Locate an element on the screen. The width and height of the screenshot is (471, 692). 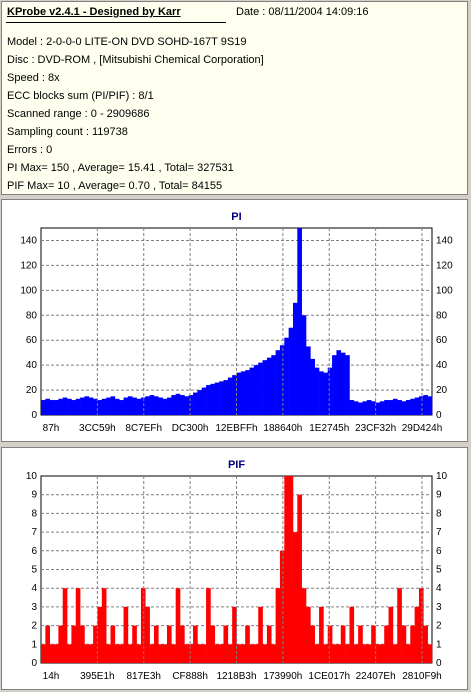
pif-ytick-left: 10 is located at coordinates (32, 476).